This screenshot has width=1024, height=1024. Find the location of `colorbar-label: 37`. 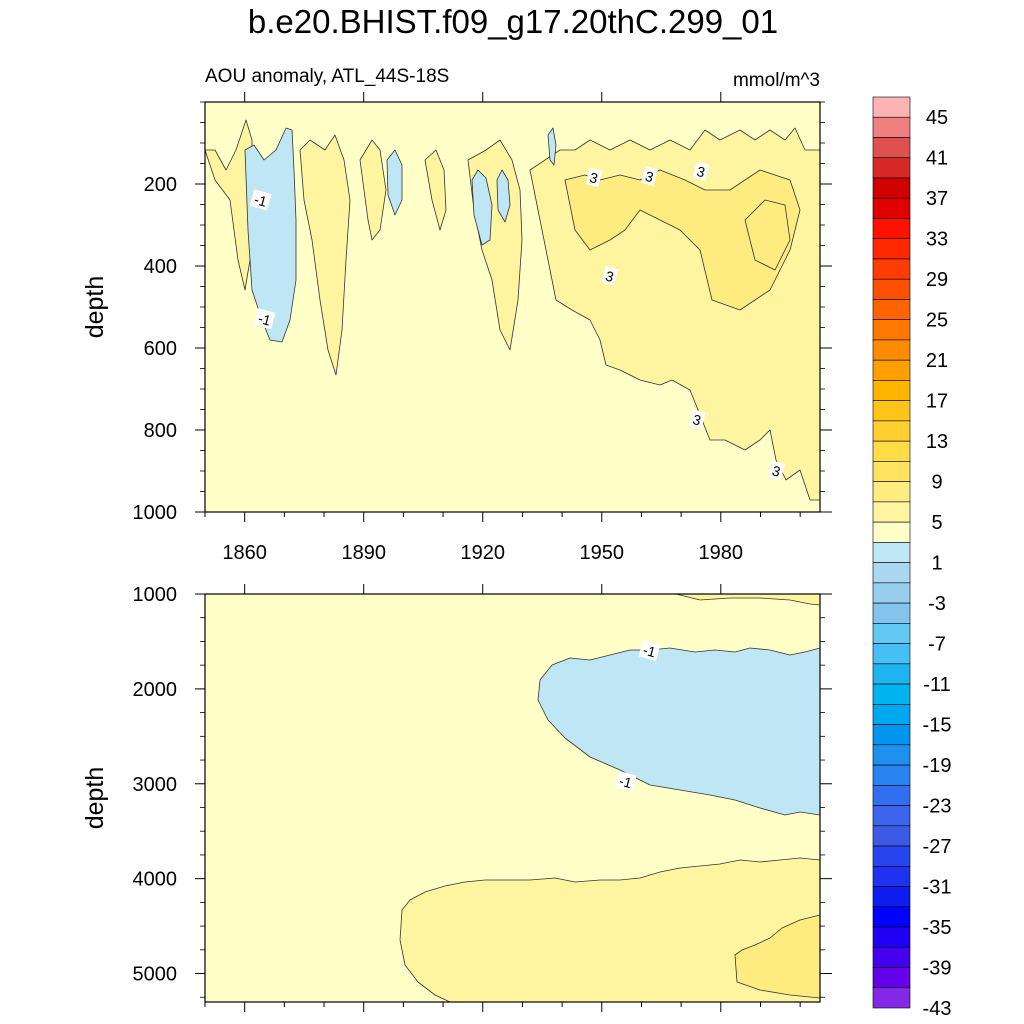

colorbar-label: 37 is located at coordinates (937, 199).